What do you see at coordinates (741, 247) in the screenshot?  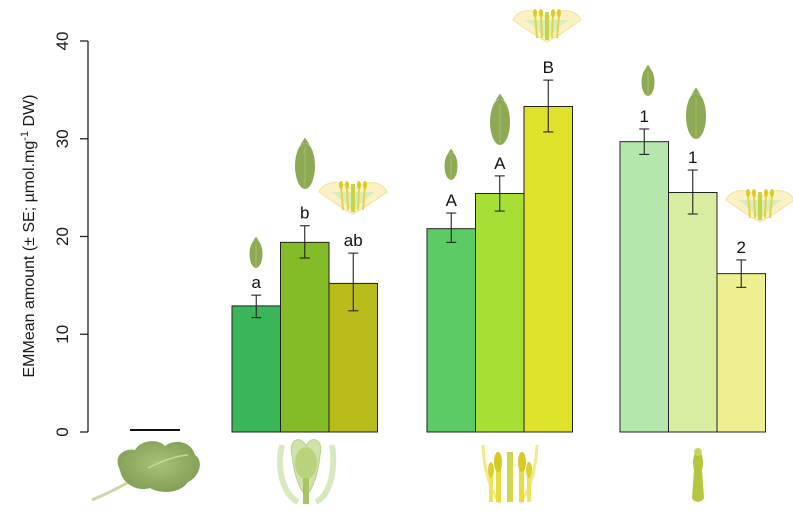 I see `significance-label: 2` at bounding box center [741, 247].